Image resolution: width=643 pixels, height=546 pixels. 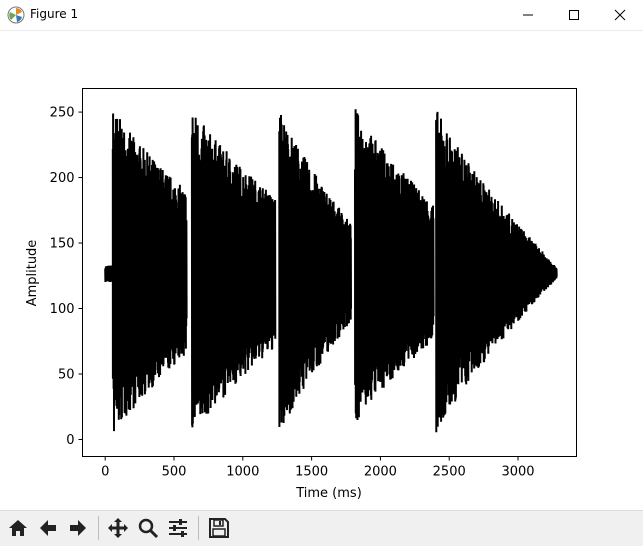 I want to click on y-tick-label: 0, so click(x=70, y=440).